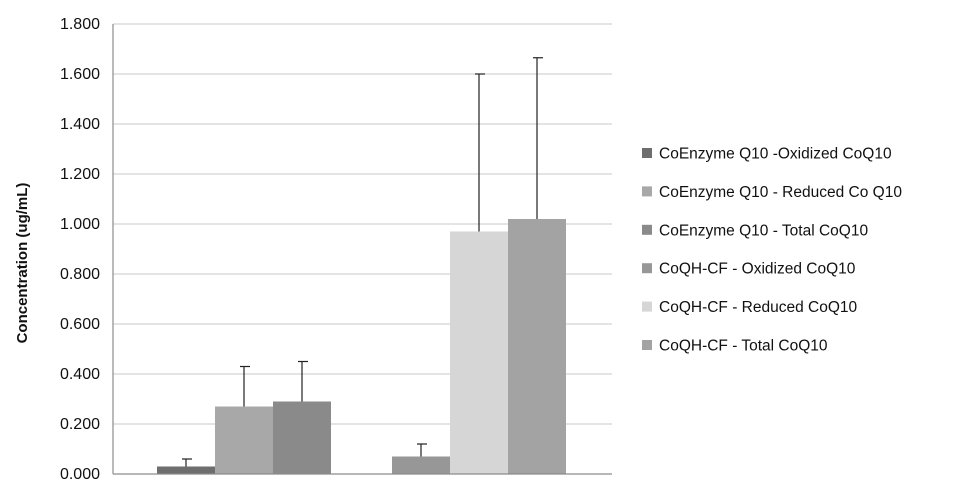 The width and height of the screenshot is (953, 479). Describe the element at coordinates (80, 472) in the screenshot. I see `y-tick-label: 0.000` at that location.